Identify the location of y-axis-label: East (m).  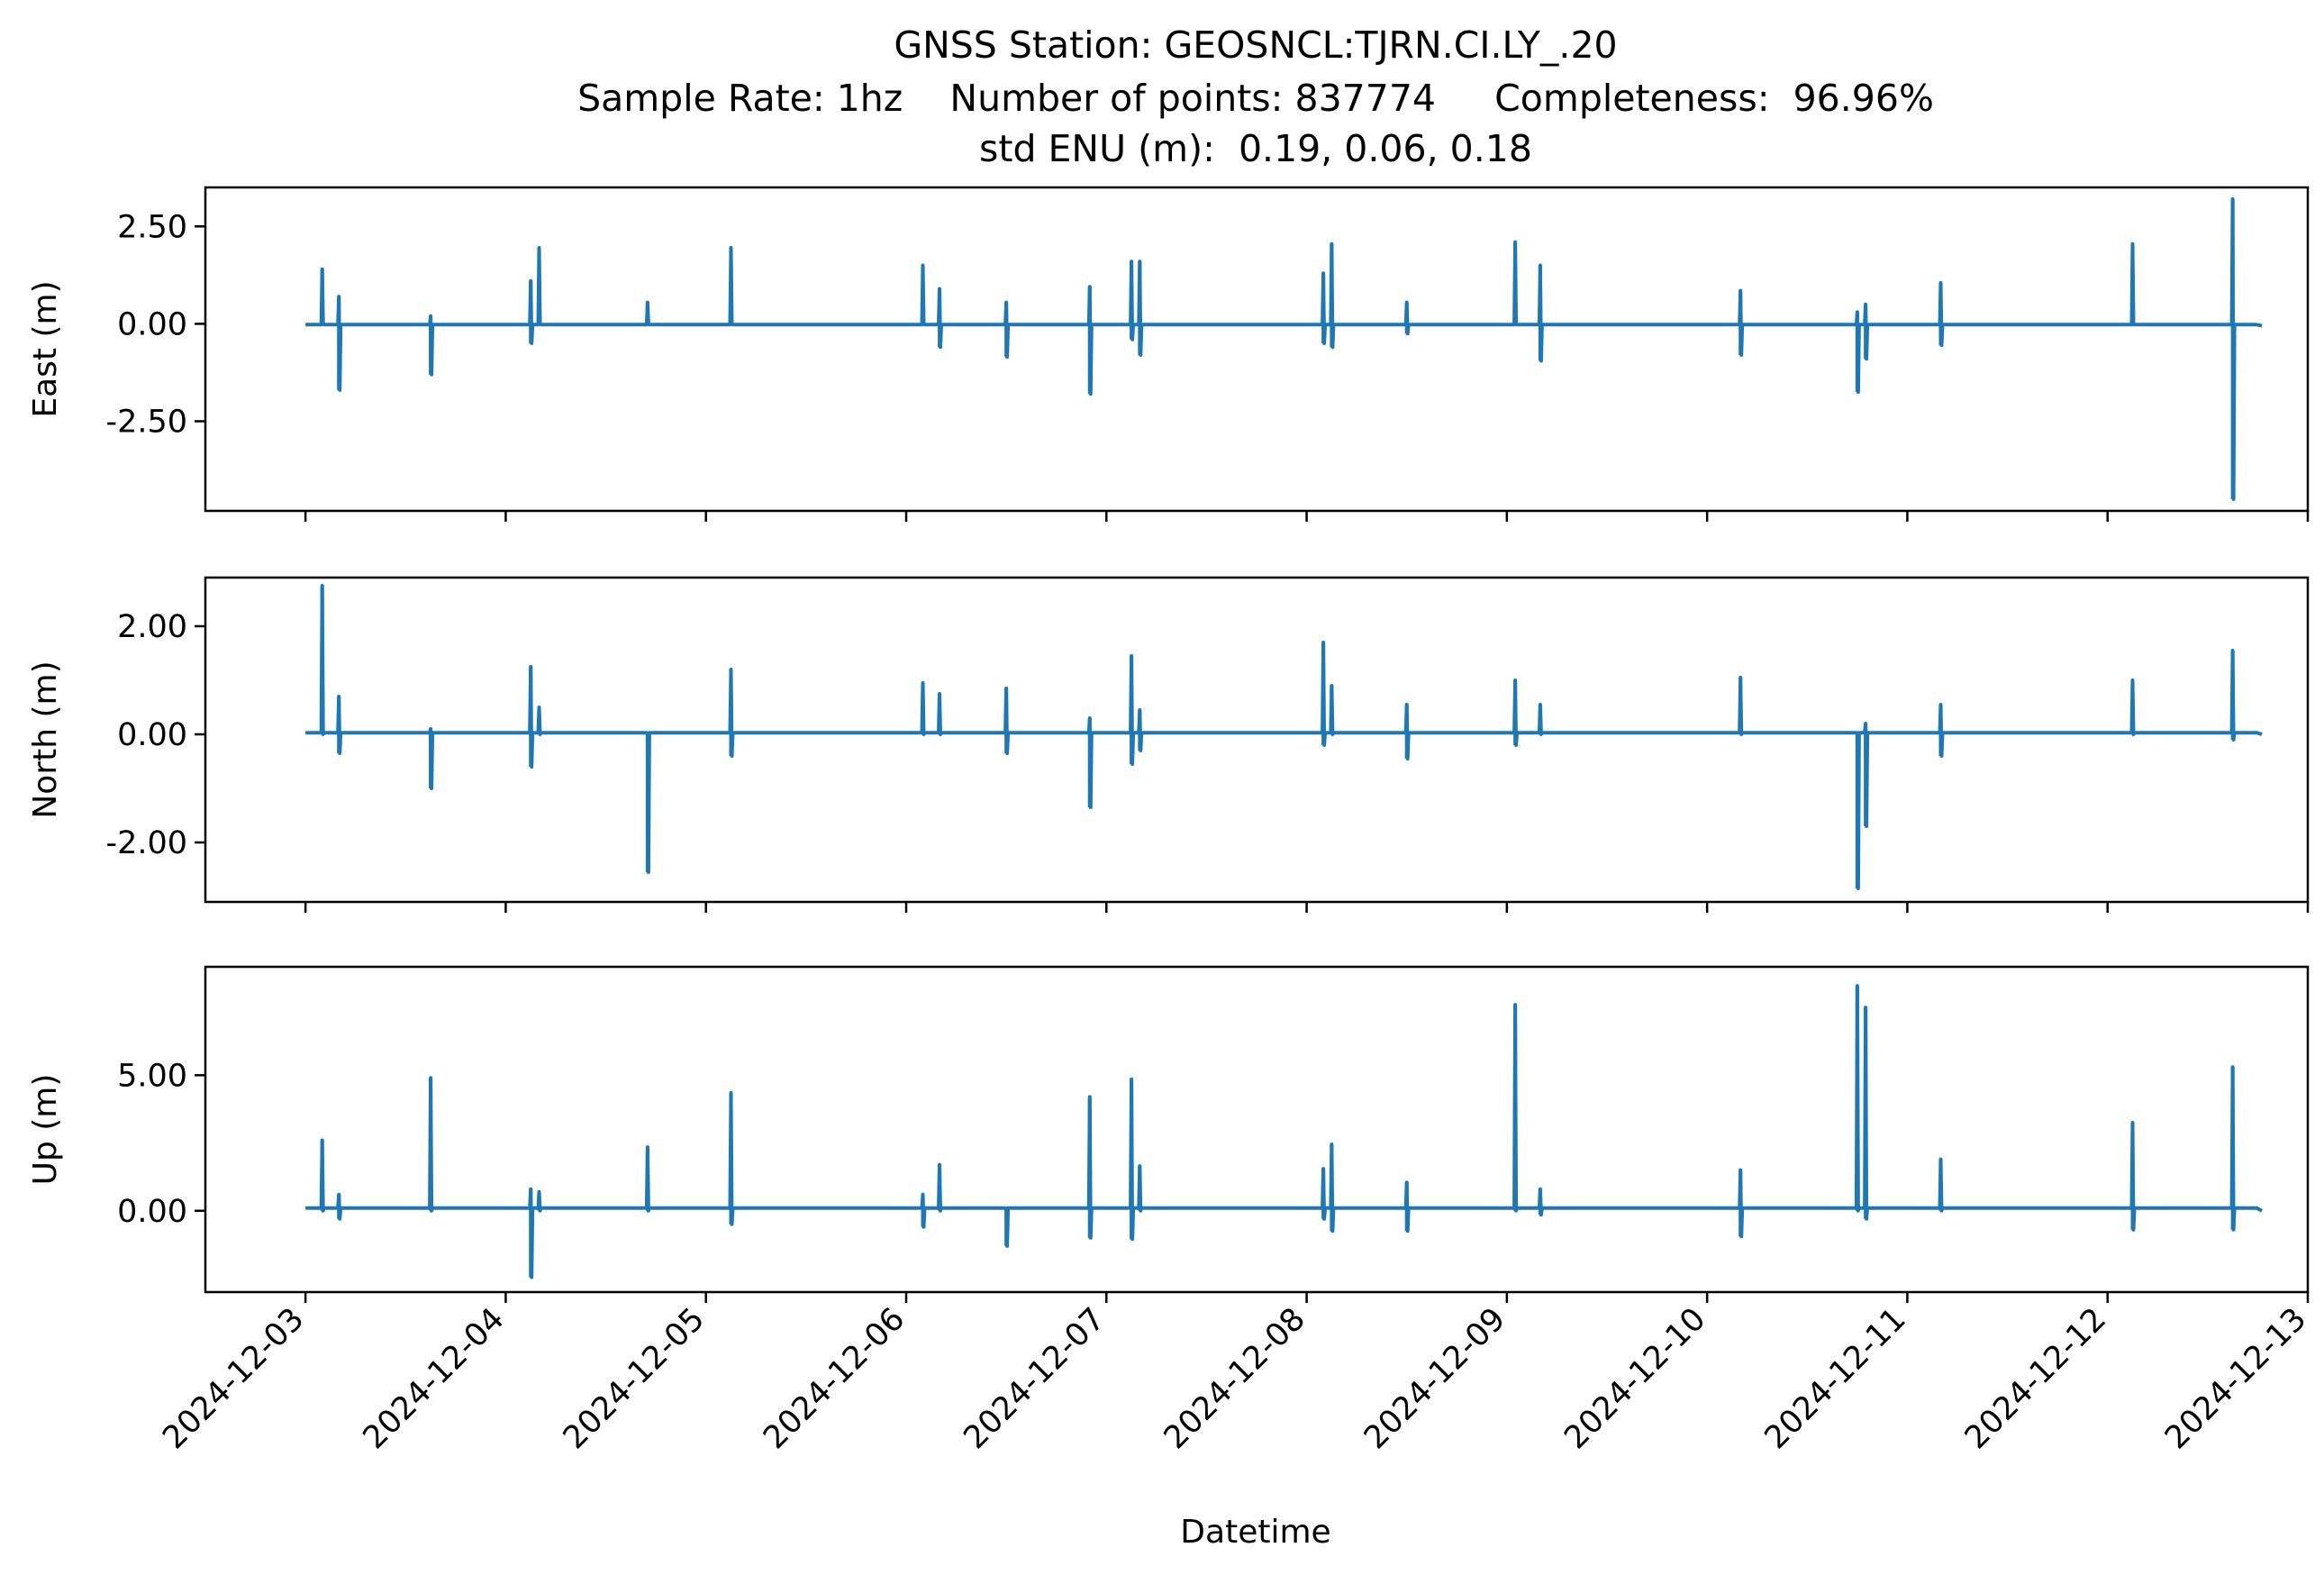
(46, 348).